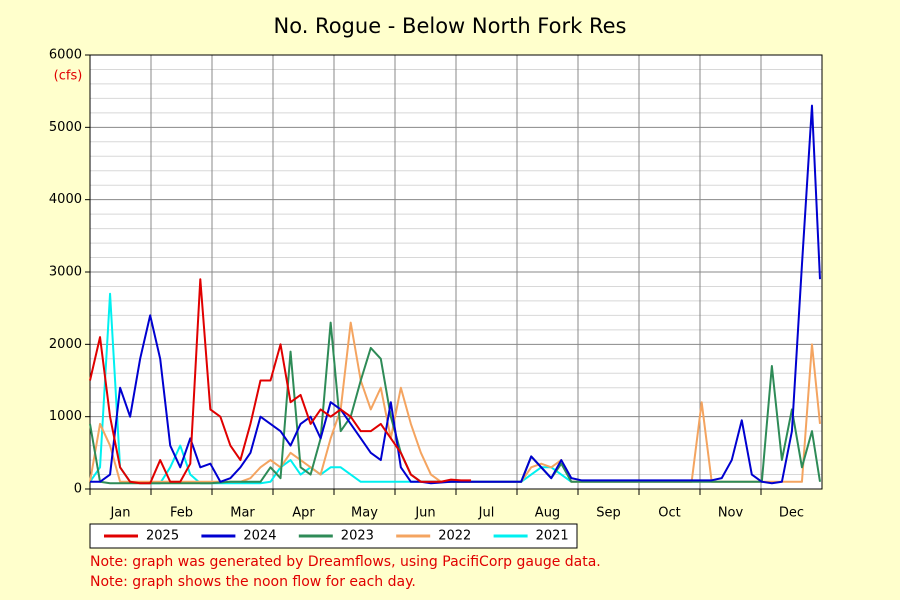  What do you see at coordinates (731, 513) in the screenshot?
I see `x-tick-label: Nov` at bounding box center [731, 513].